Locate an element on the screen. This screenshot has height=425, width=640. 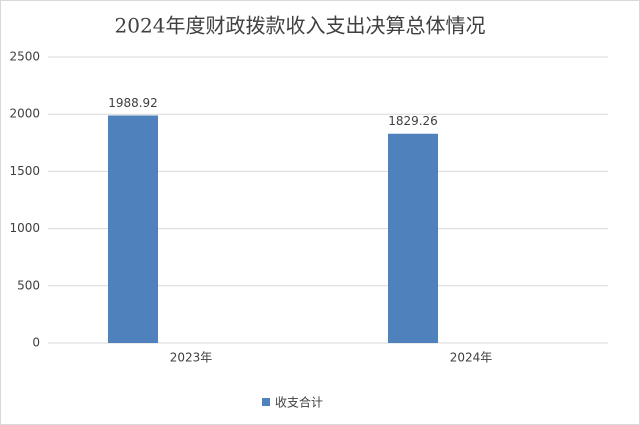
y-tick-label: 2500 is located at coordinates (24, 57).